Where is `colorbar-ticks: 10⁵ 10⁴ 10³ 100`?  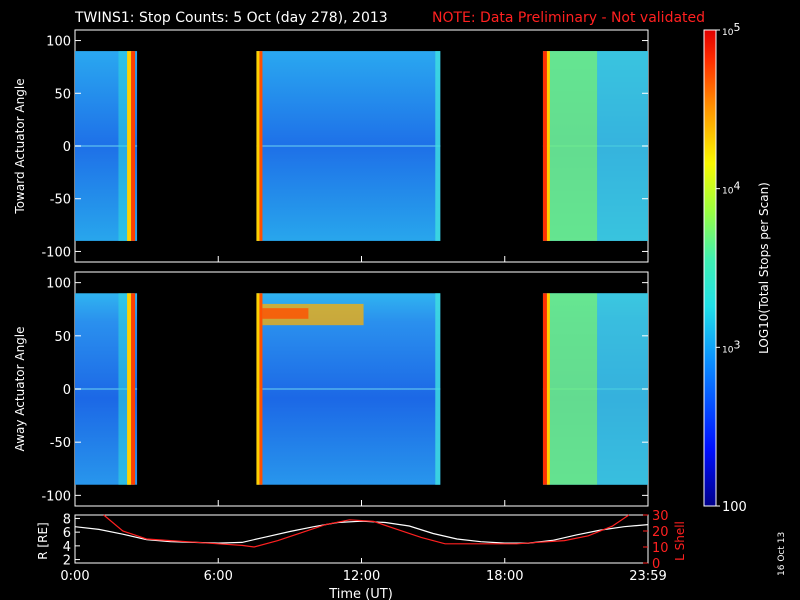
colorbar-ticks: 10⁵ 10⁴ 10³ 100 is located at coordinates (731, 268).